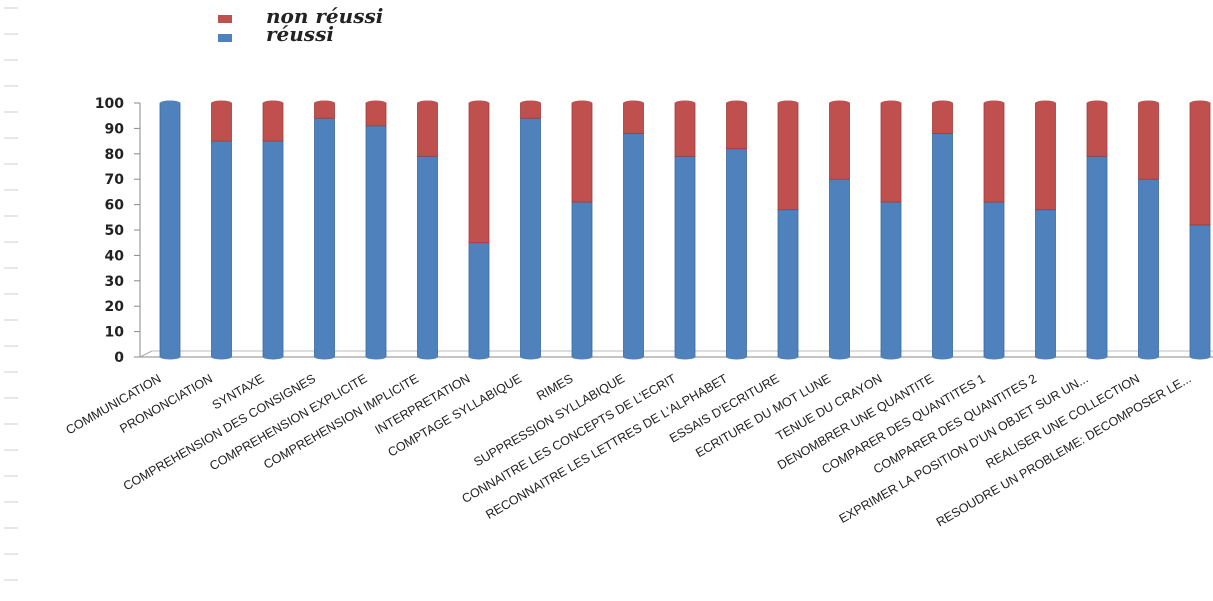  What do you see at coordinates (11, 294) in the screenshot?
I see `margin-tick-marks` at bounding box center [11, 294].